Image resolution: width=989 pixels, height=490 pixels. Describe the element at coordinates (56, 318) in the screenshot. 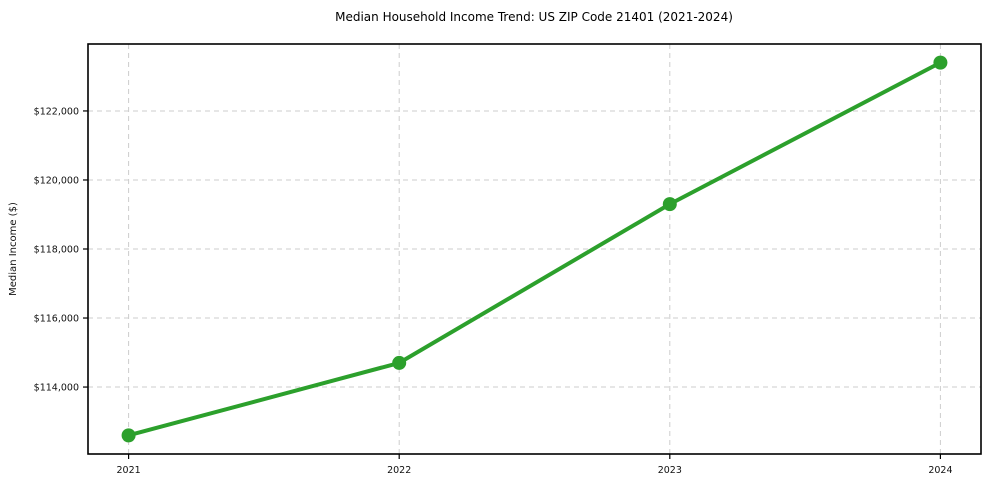

I see `y-tick-label: $116,000` at that location.